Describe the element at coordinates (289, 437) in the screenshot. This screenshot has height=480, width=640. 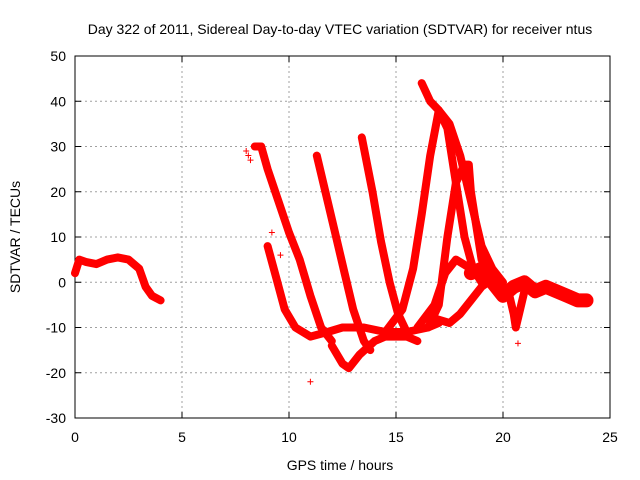
I see `x-tick-label: 10` at that location.